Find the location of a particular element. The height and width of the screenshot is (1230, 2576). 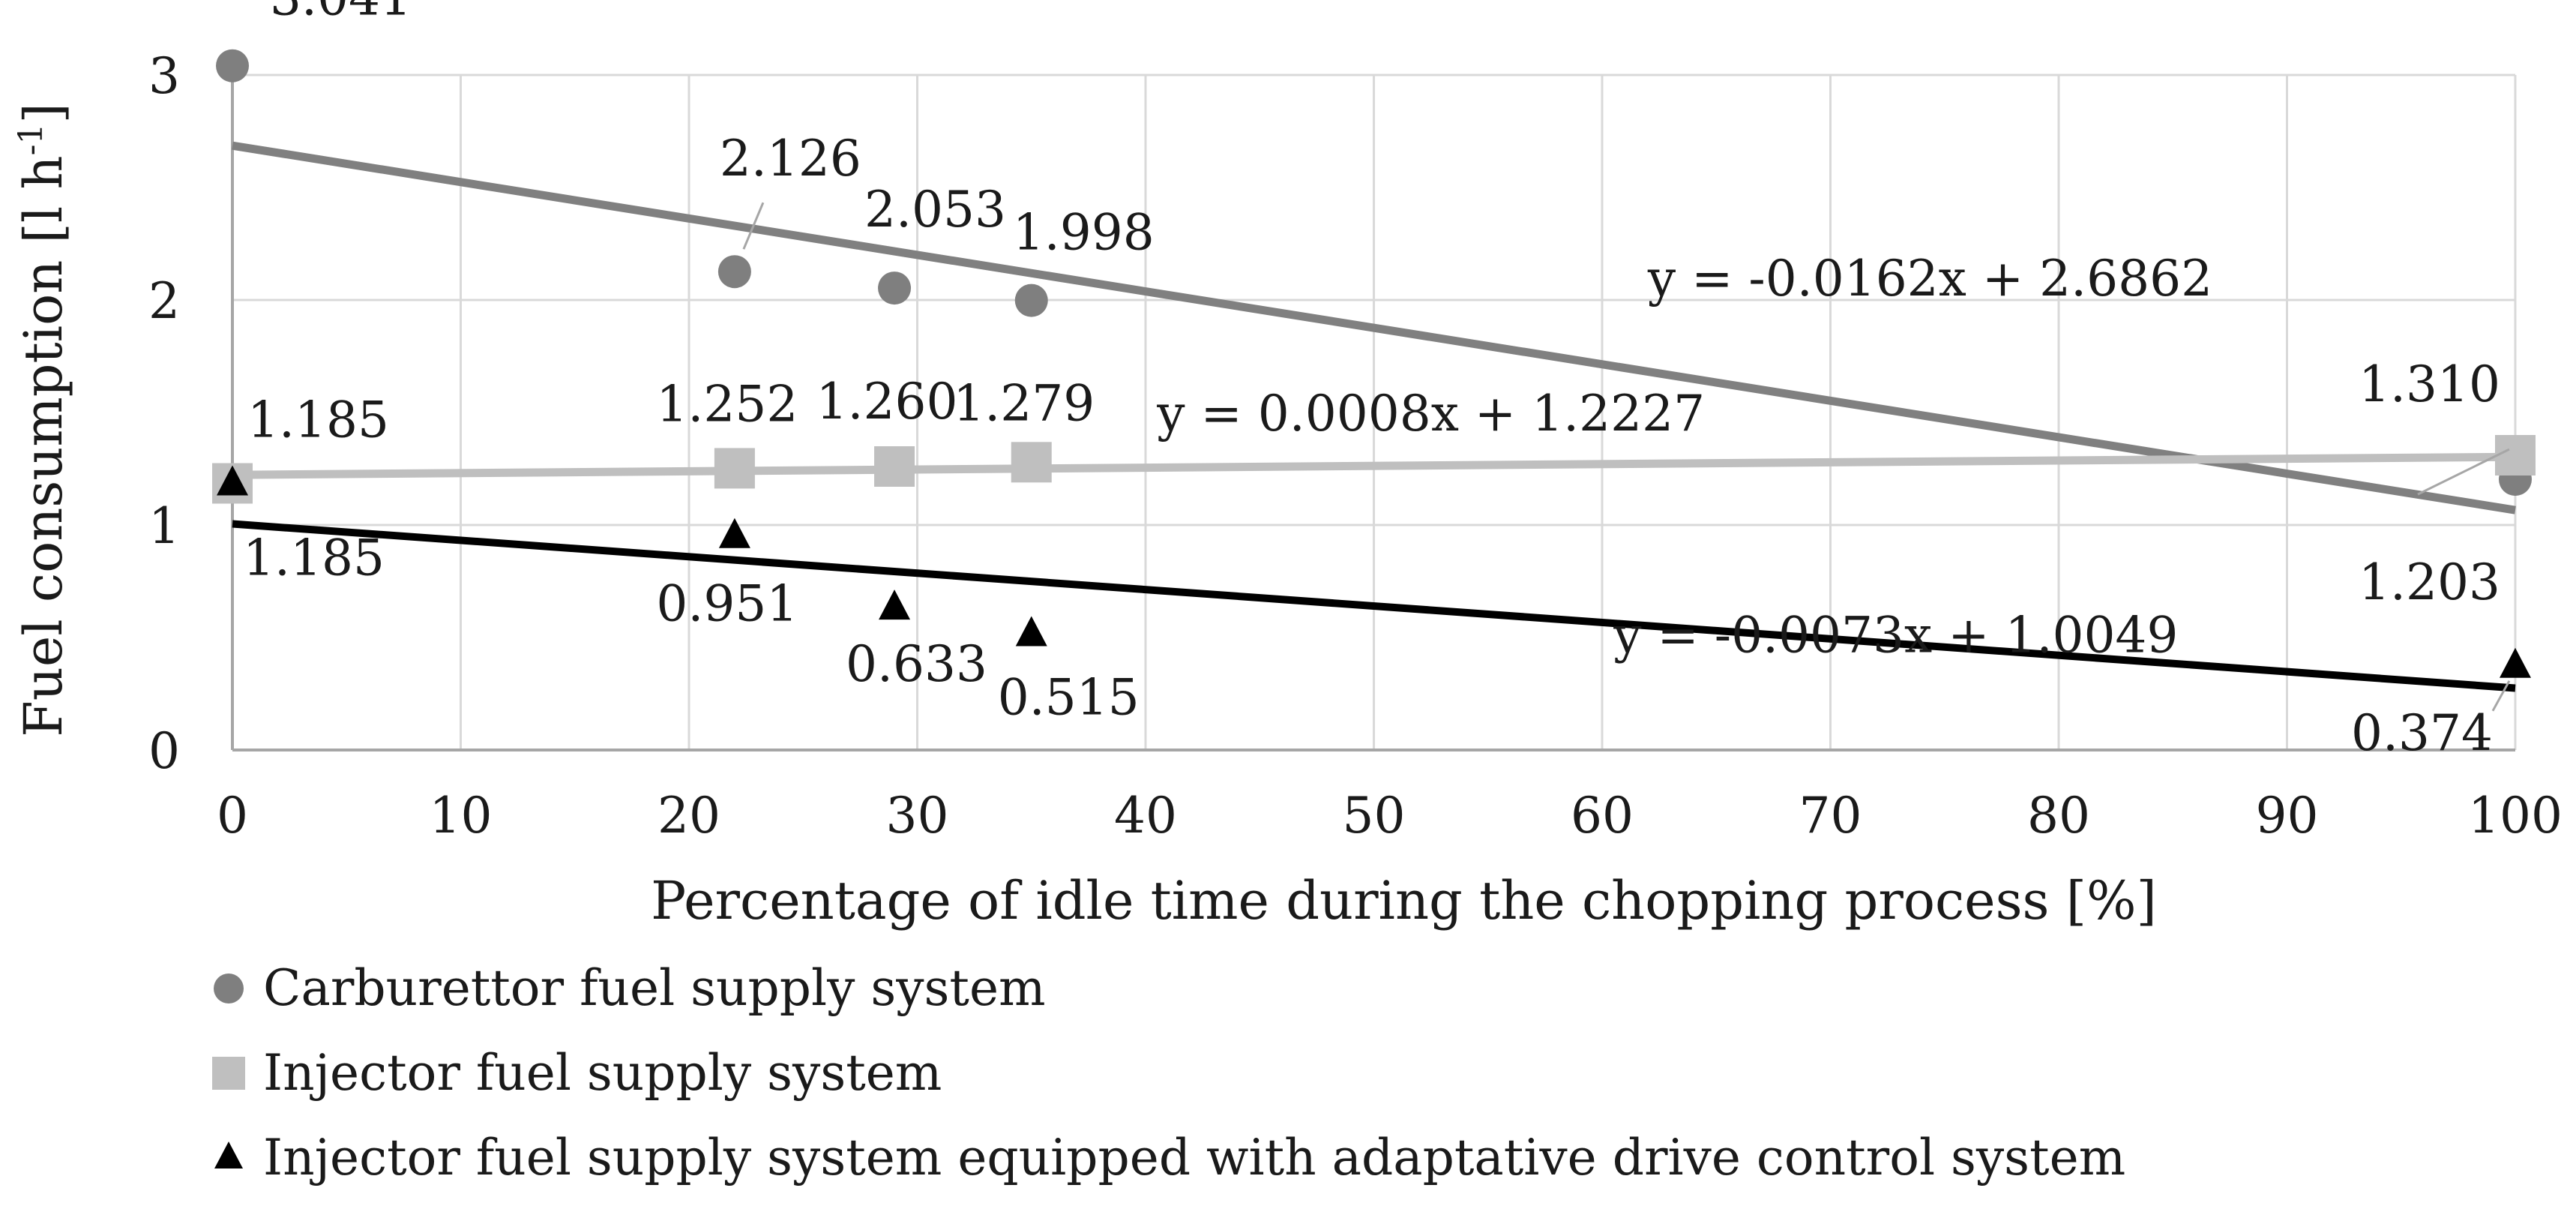

x-tick-label: 0 is located at coordinates (232, 815).